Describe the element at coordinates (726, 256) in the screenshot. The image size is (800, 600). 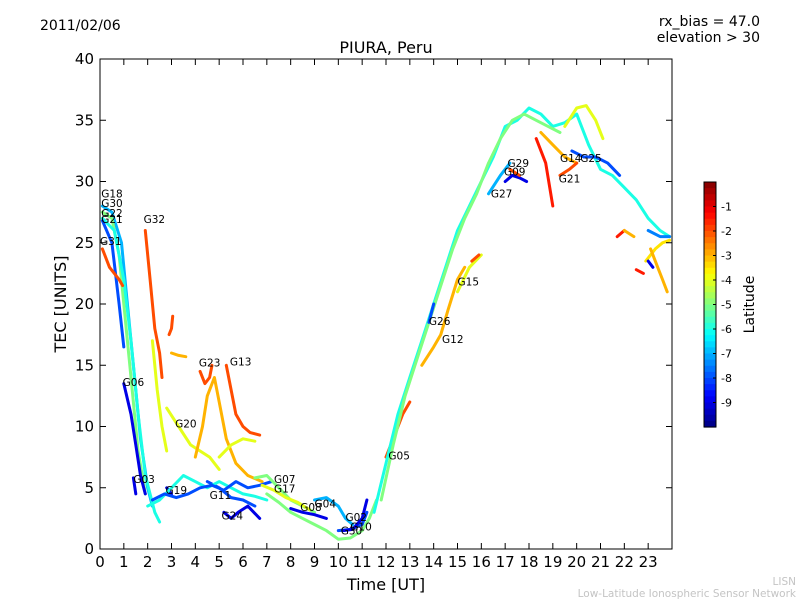
I see `colorbar-tick-label: -3` at that location.